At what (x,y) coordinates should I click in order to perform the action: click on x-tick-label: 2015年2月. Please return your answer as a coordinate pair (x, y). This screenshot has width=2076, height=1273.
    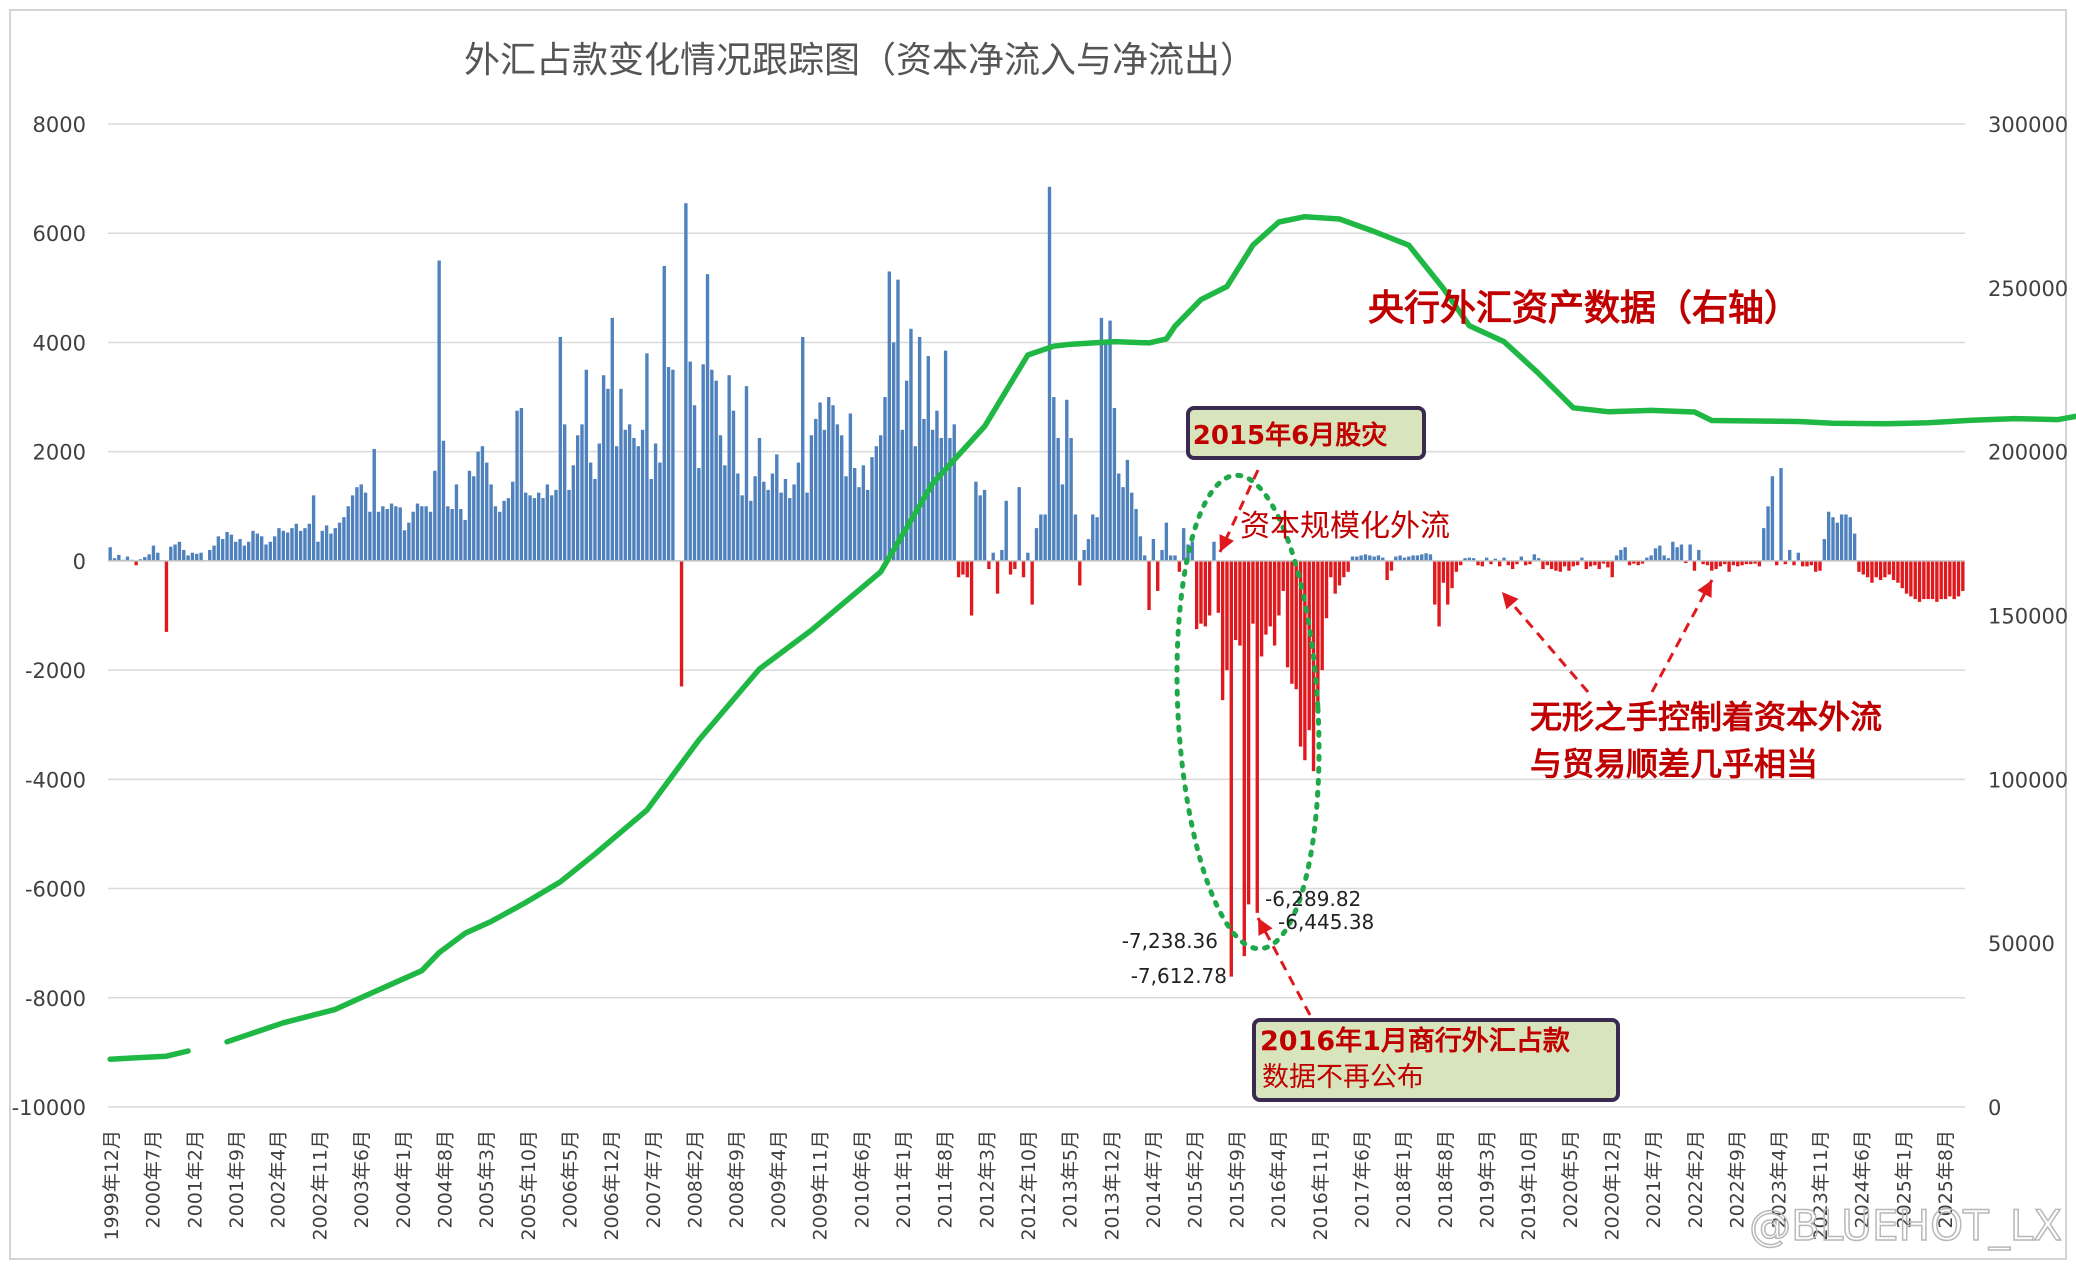
    Looking at the image, I should click on (1196, 1179).